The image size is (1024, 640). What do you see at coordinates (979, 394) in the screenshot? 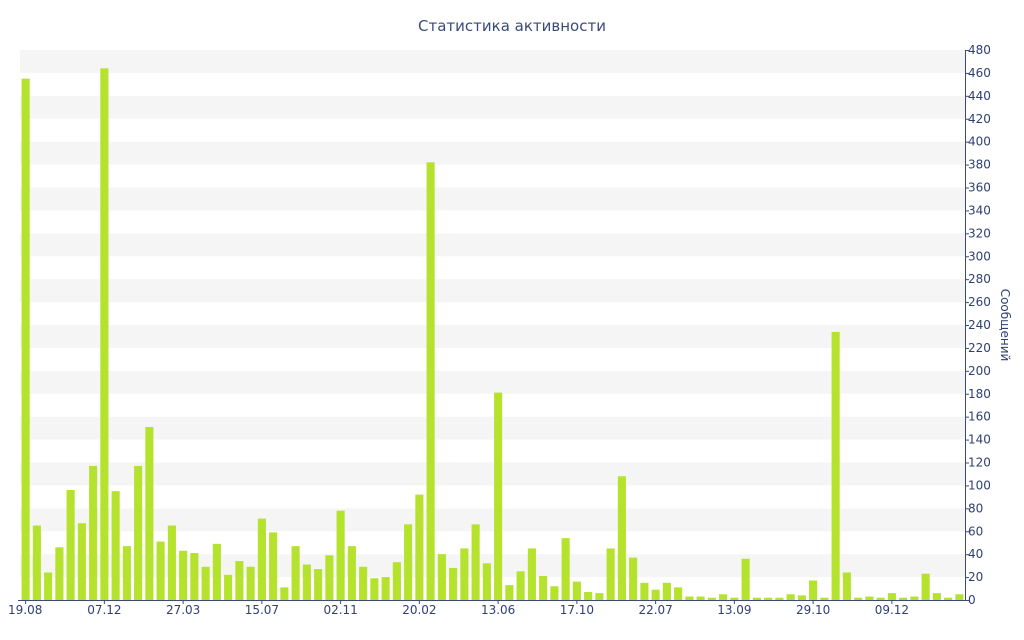
I see `y-tick-label: 180` at bounding box center [979, 394].